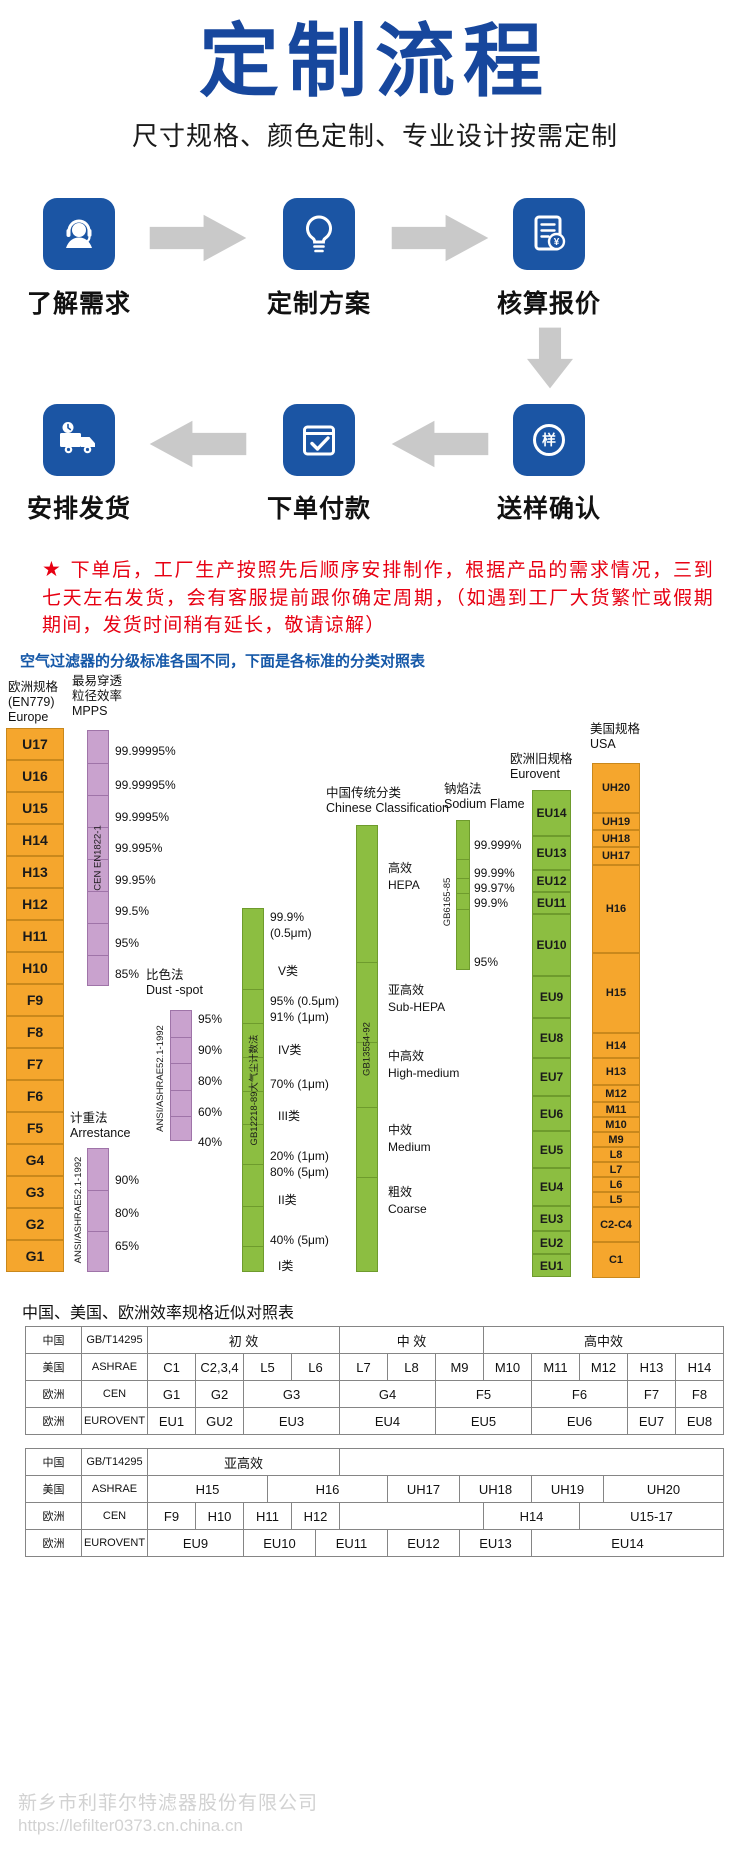 The width and height of the screenshot is (750, 1855). Describe the element at coordinates (195, 1543) in the screenshot. I see `grade-cell: EU9` at that location.